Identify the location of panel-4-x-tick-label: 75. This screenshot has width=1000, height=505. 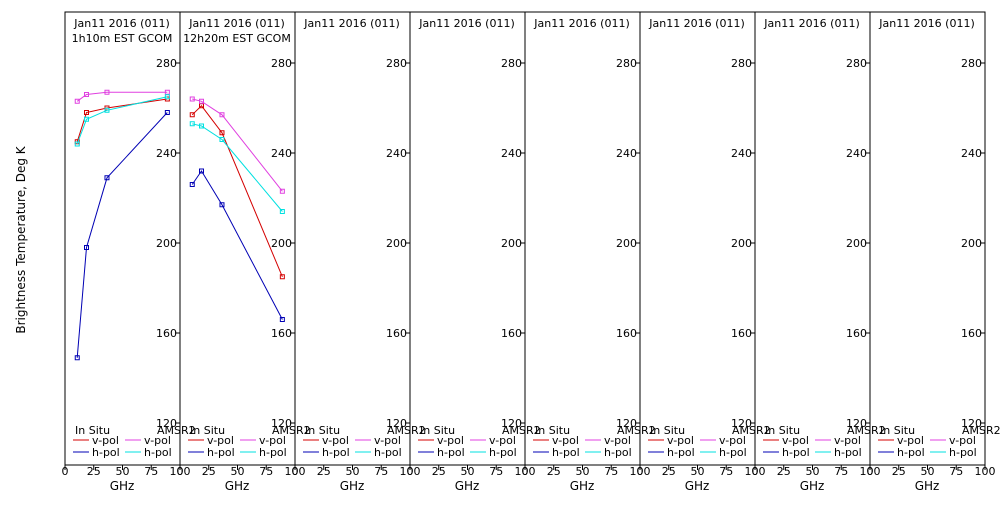
(496, 471).